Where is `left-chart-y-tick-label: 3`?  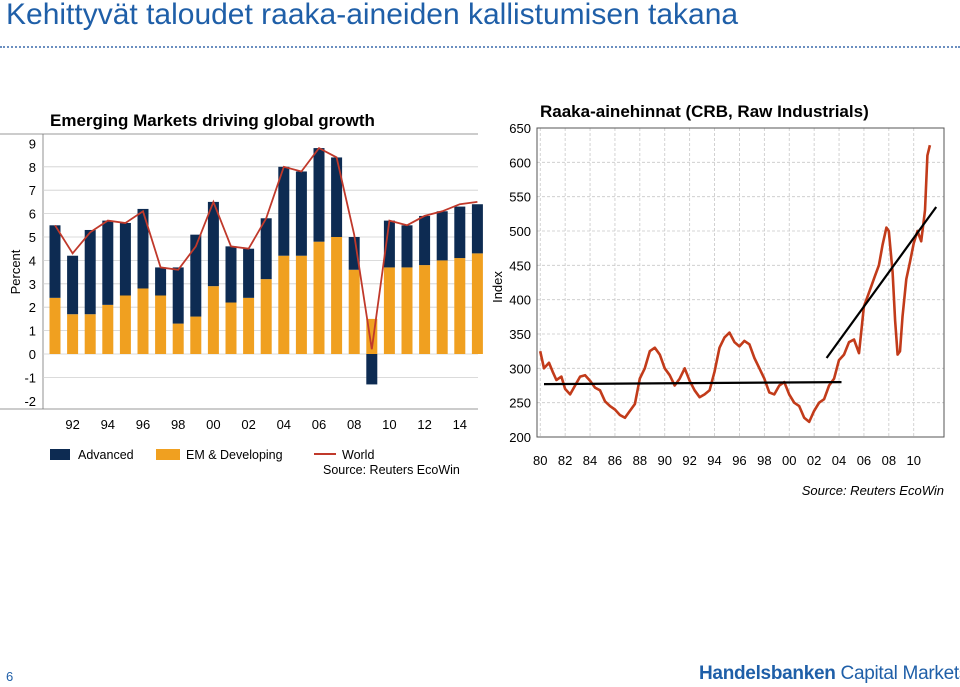
left-chart-y-tick-label: 3 is located at coordinates (32, 284).